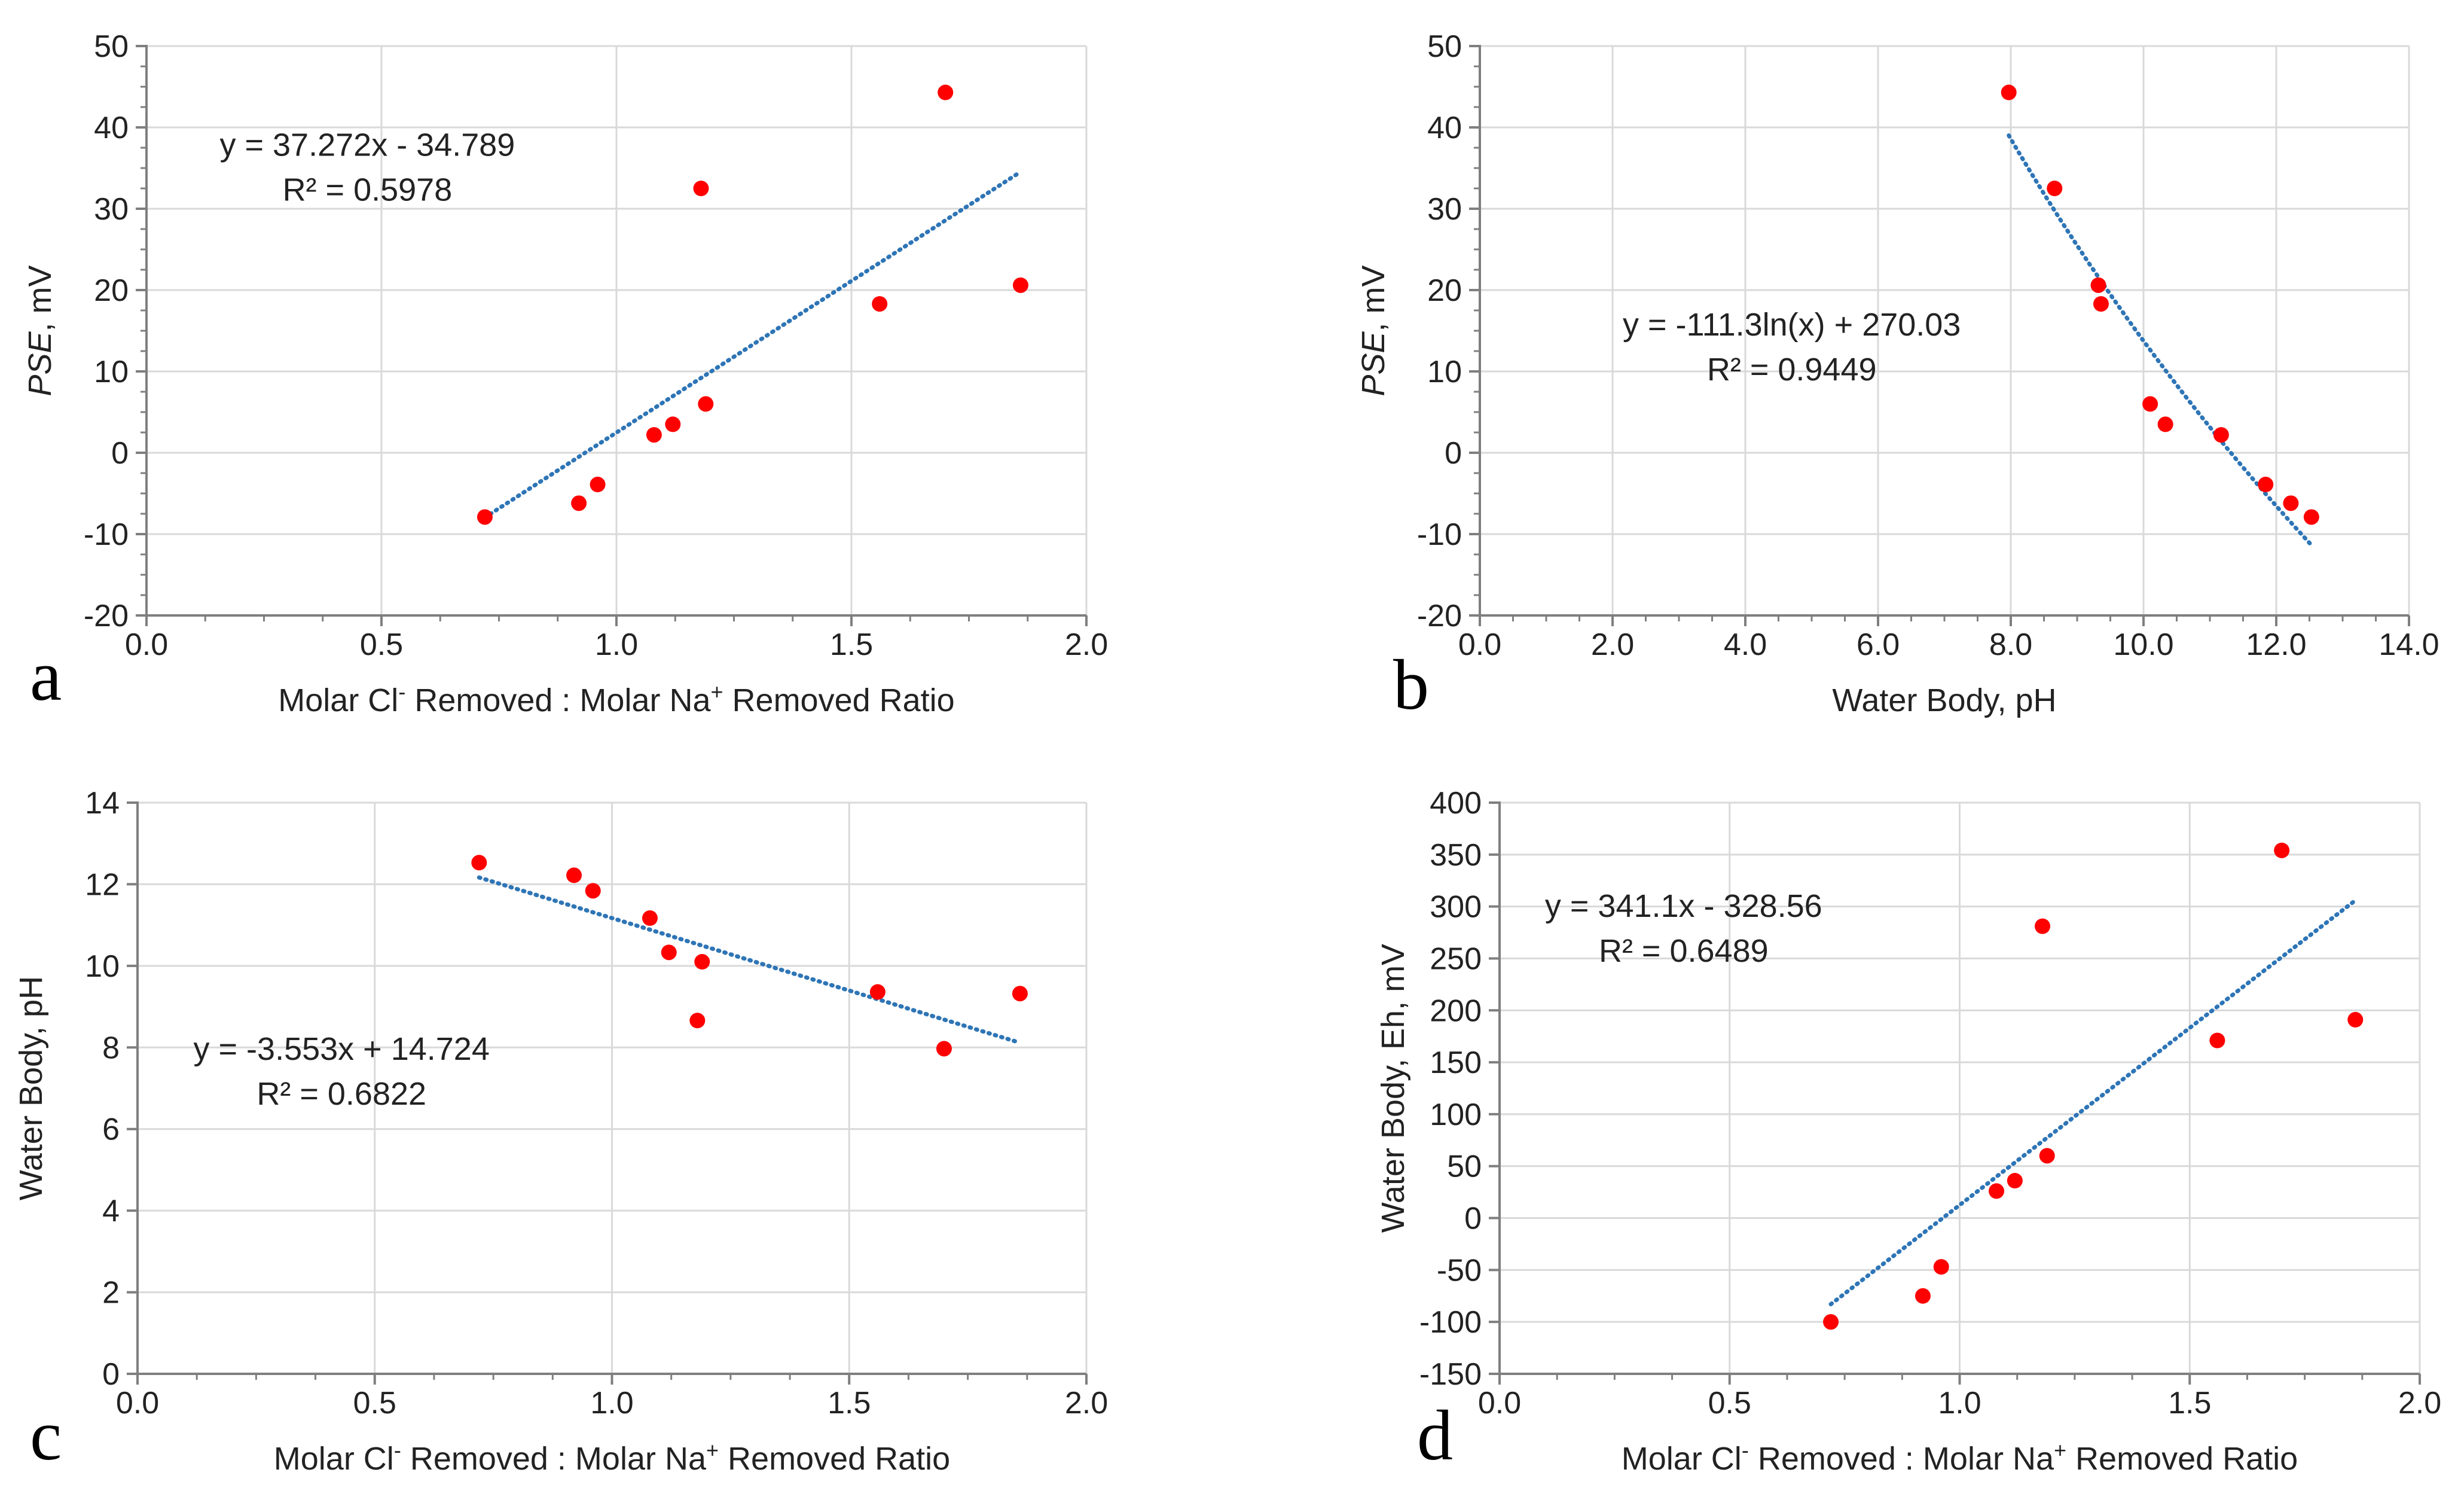  I want to click on x-tick-label: 14.0, so click(2408, 644).